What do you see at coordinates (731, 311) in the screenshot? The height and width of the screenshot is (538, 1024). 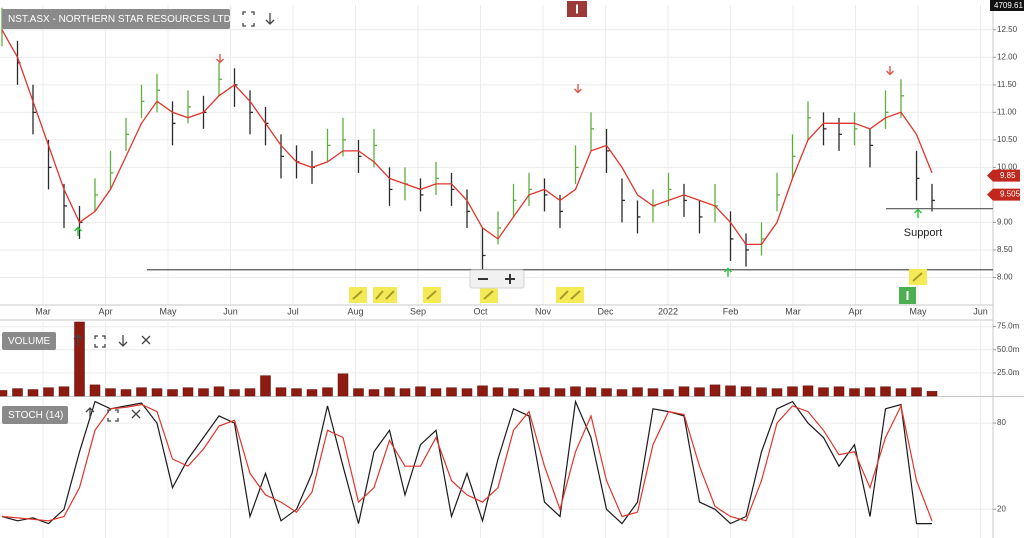 I see `x-tick-label: Feb` at bounding box center [731, 311].